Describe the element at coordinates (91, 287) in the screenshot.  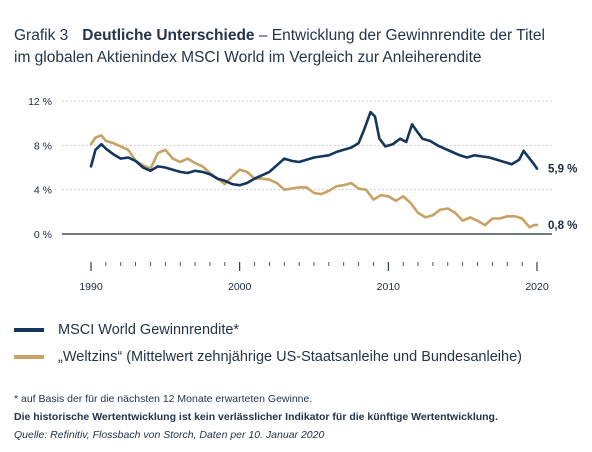
I see `x-tick-label: 1990` at that location.